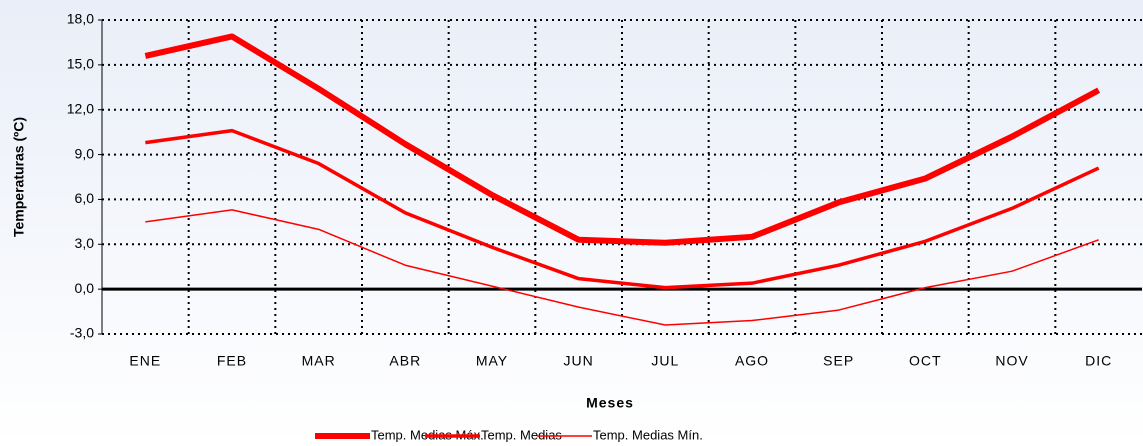 Image resolution: width=1143 pixels, height=446 pixels. Describe the element at coordinates (405, 361) in the screenshot. I see `x-tick-label: ABR` at that location.